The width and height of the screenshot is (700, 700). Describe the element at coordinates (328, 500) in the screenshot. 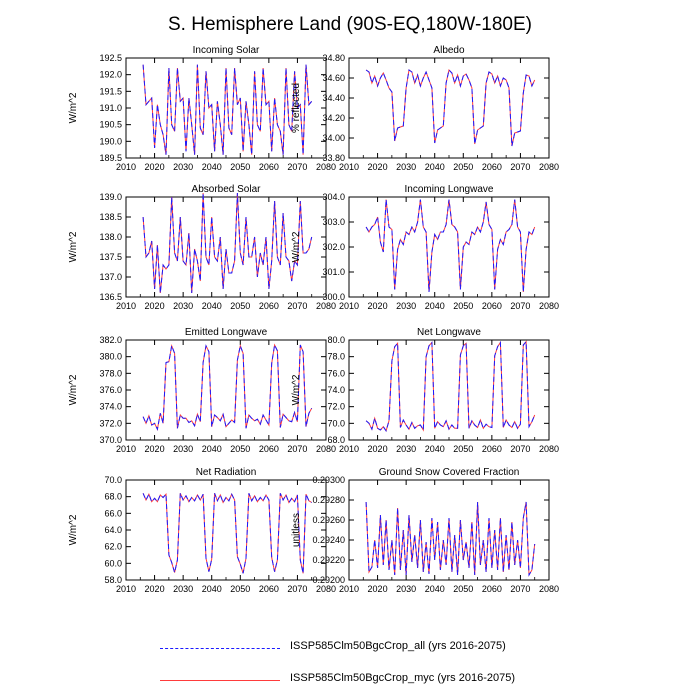

I see `y-tick-label: 0.29280` at that location.